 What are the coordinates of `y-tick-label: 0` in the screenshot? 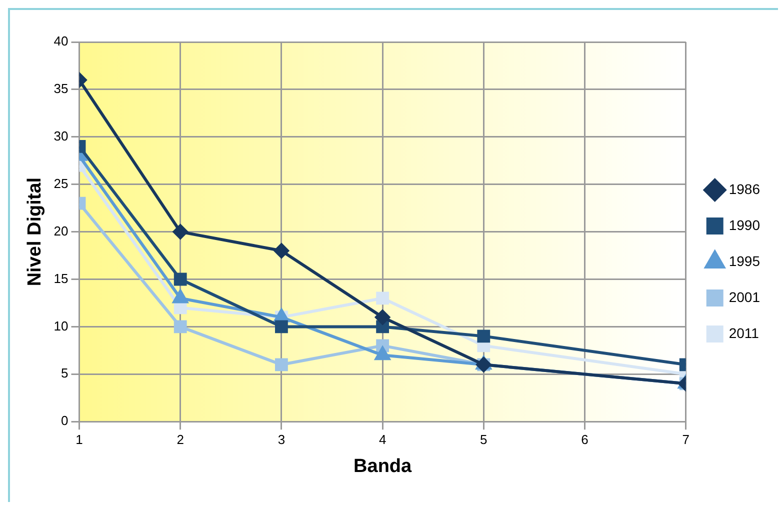 It's located at (64, 420).